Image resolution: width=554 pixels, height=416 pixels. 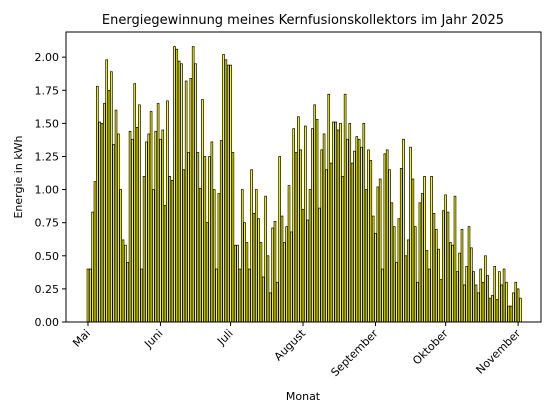 I want to click on y-tick-label: 1.50, so click(x=47, y=123).